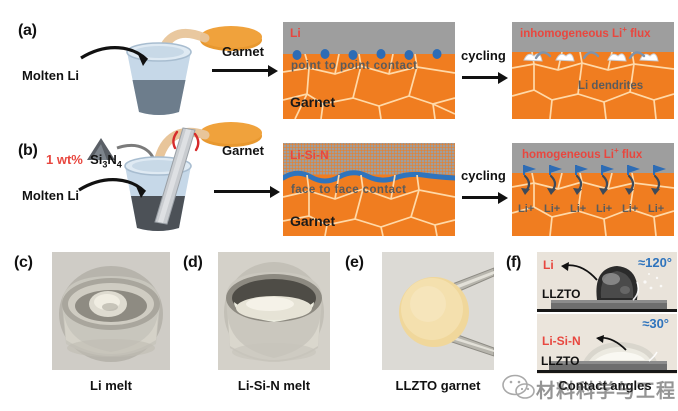 This screenshot has width=678, height=411. What do you see at coordinates (23, 262) in the screenshot?
I see `panel-letter-c: (c)` at bounding box center [23, 262].